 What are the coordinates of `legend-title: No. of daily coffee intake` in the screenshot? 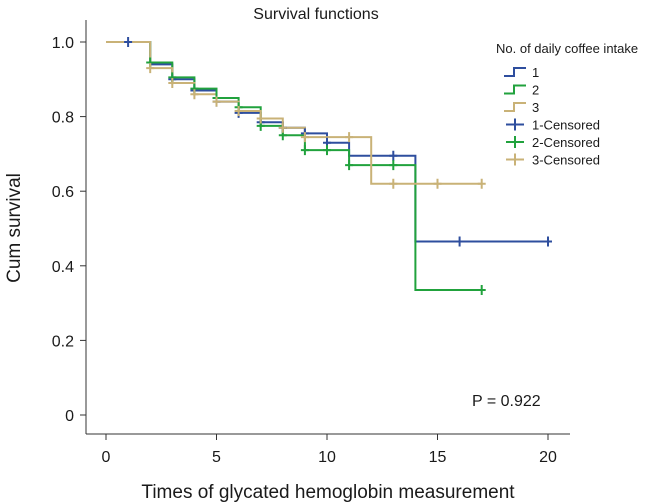 It's located at (567, 48).